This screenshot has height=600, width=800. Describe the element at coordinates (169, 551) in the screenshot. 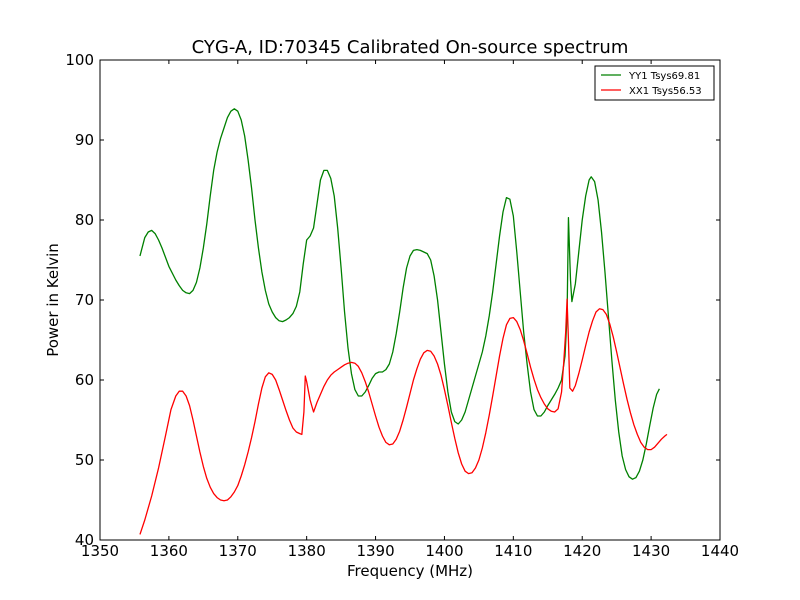

I see `x-tick-label: 1360` at that location.